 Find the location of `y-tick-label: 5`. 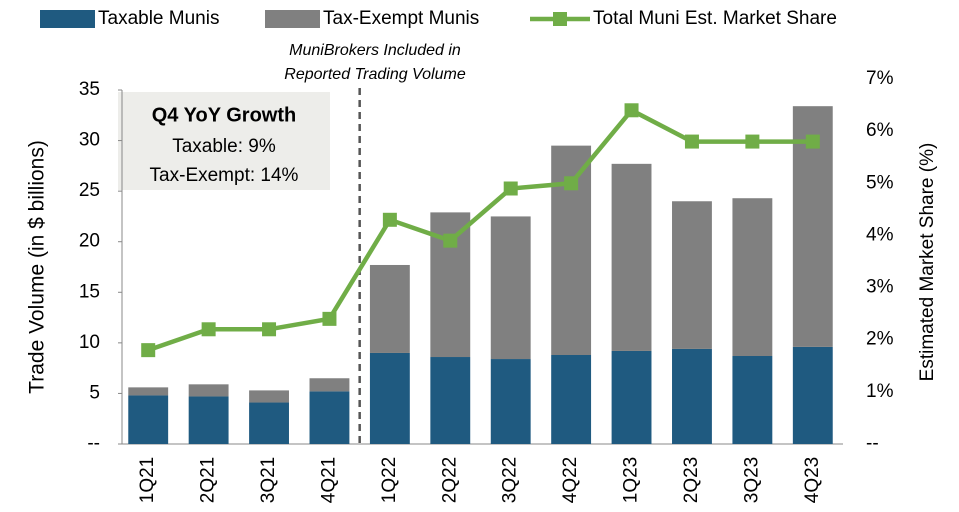

y-tick-label: 5 is located at coordinates (94, 392).